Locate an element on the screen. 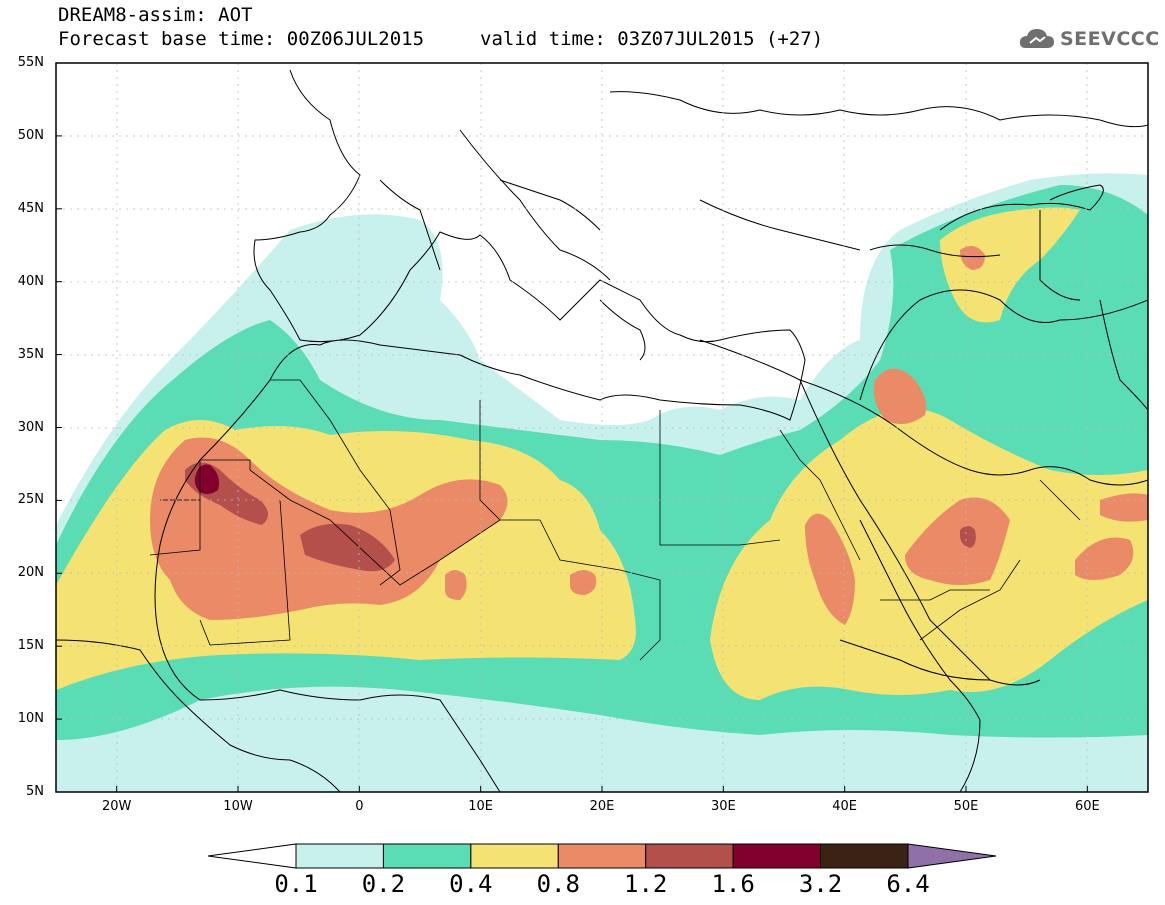 The width and height of the screenshot is (1165, 905). map-title: DREAM8-assim: AOT is located at coordinates (155, 15).